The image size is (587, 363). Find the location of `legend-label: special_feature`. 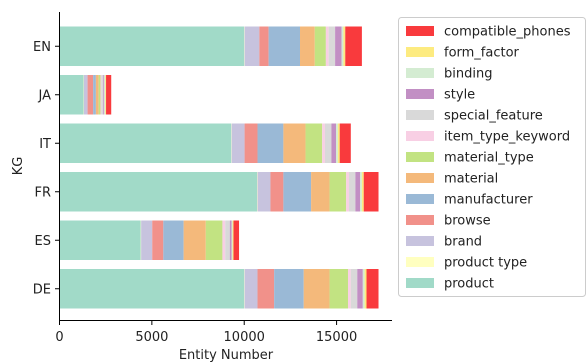

legend-label: special_feature is located at coordinates (493, 116).